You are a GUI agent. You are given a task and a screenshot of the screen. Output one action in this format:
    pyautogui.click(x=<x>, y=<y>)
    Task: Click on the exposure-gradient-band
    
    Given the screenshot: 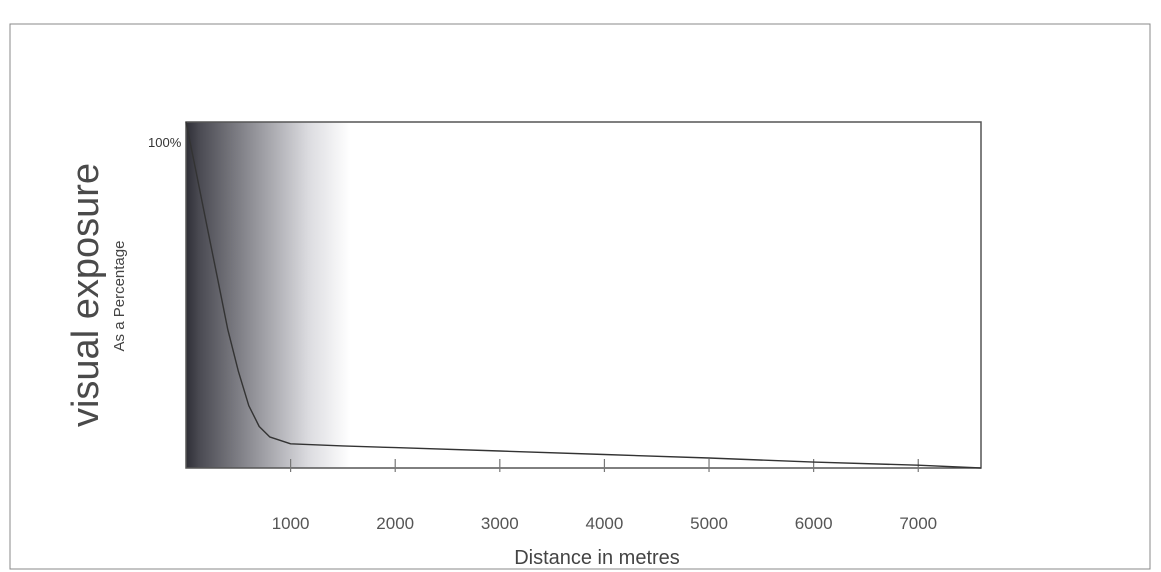 What is the action you would take?
    pyautogui.click(x=268, y=295)
    